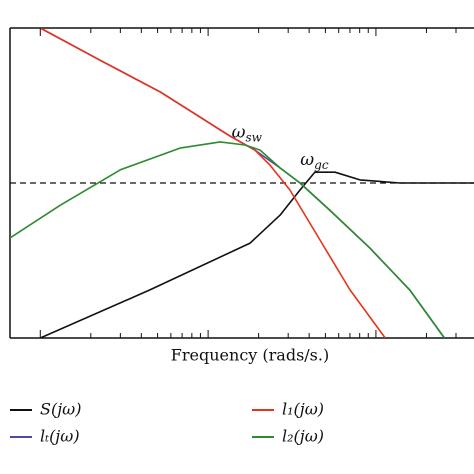 The height and width of the screenshot is (474, 474). What do you see at coordinates (321, 164) in the screenshot?
I see `annotation-subscript: gc` at bounding box center [321, 164].